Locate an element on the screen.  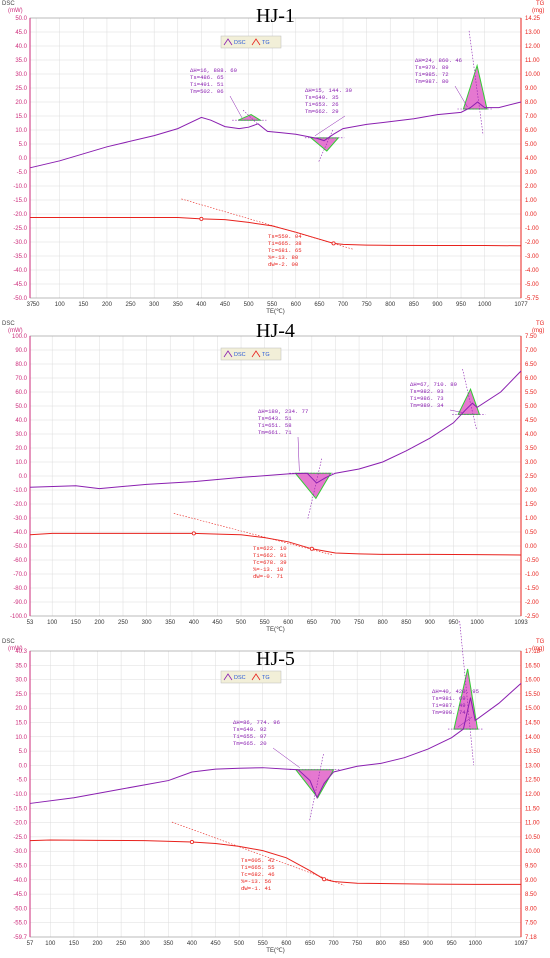
peak-annotation-line: Ti=651. 58 is located at coordinates (275, 425).